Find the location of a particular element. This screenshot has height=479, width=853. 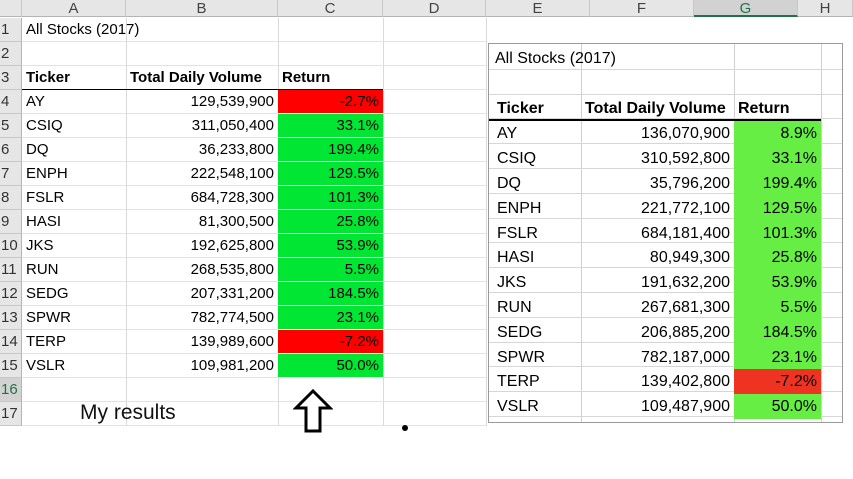

header-volume: Total Daily Volume is located at coordinates (196, 77).